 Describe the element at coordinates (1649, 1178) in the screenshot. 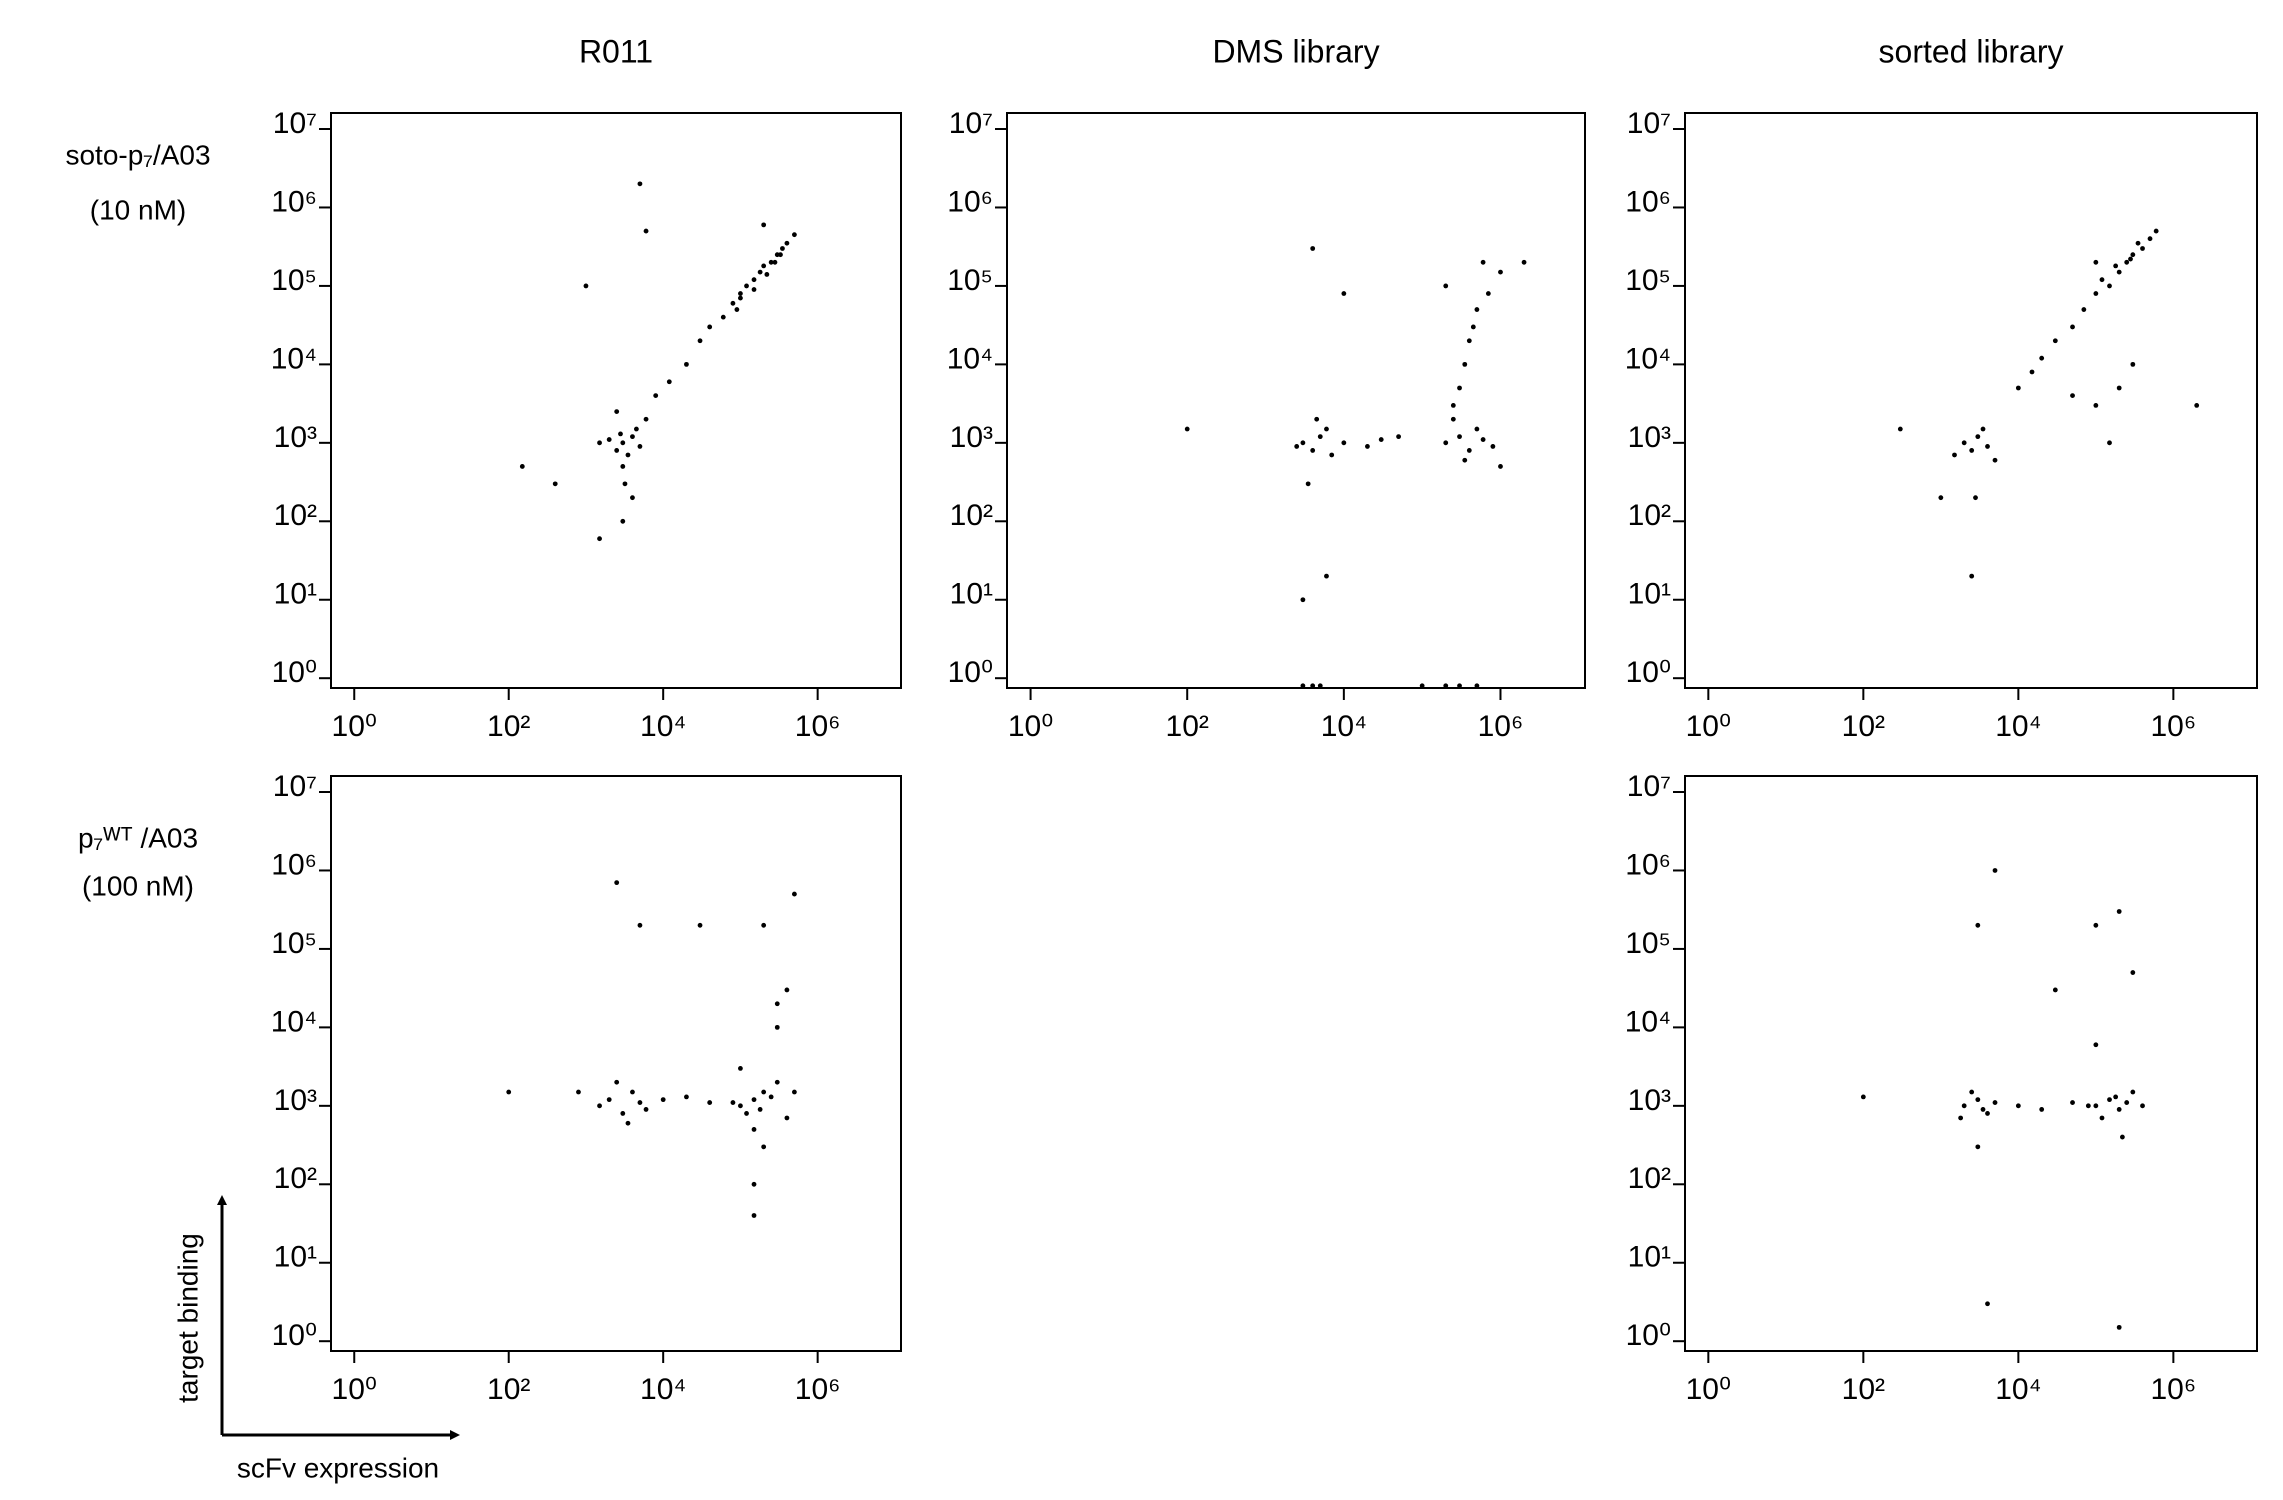

I see `y-tick-label: 10²` at that location.